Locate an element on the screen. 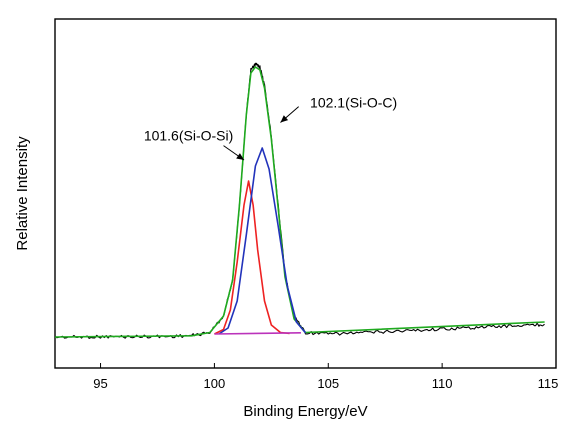 This screenshot has height=422, width=562. x-tick-label: 115 is located at coordinates (548, 383).